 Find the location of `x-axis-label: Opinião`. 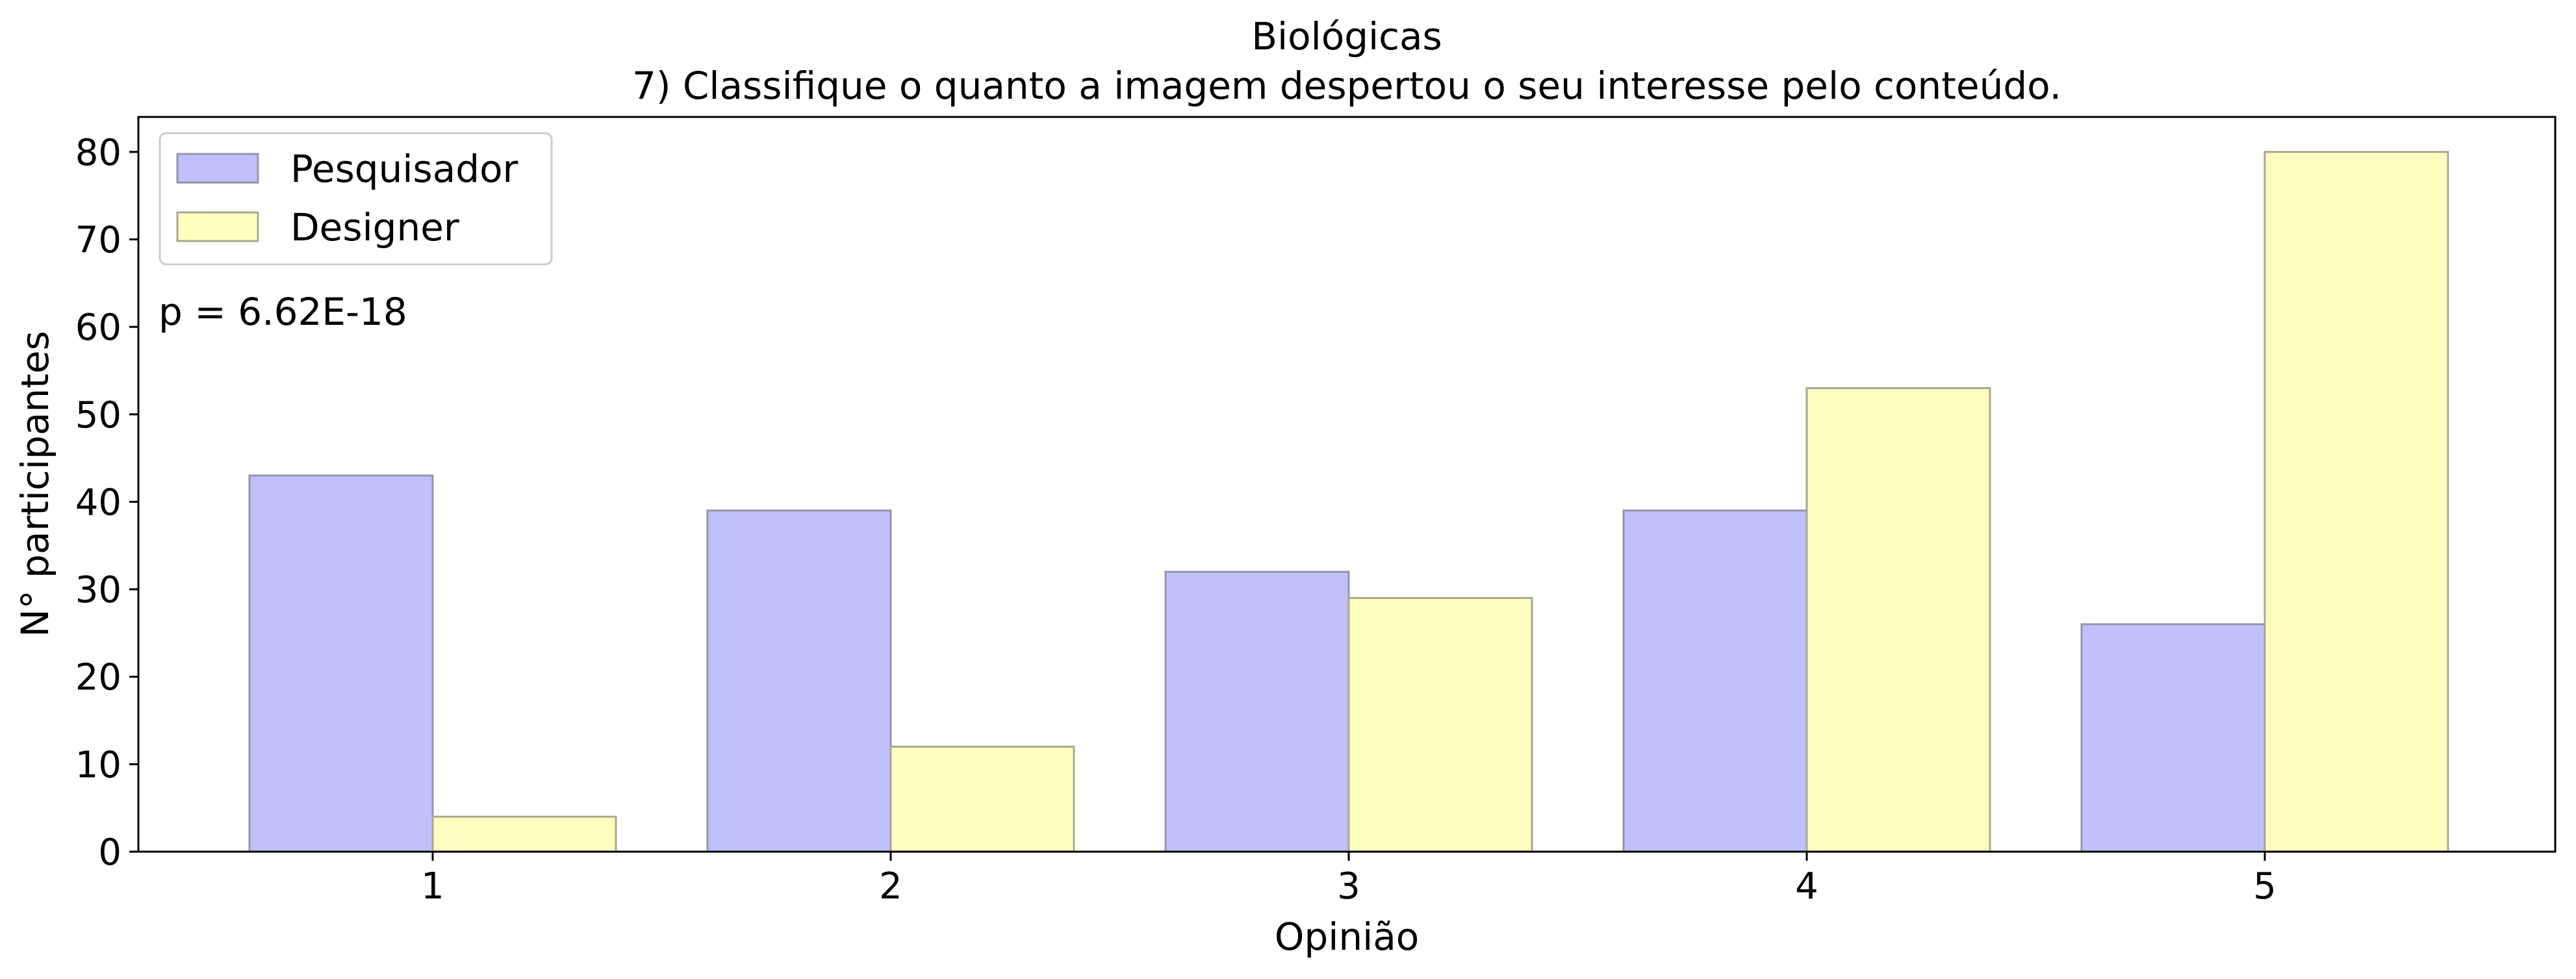

x-axis-label: Opinião is located at coordinates (1347, 937).